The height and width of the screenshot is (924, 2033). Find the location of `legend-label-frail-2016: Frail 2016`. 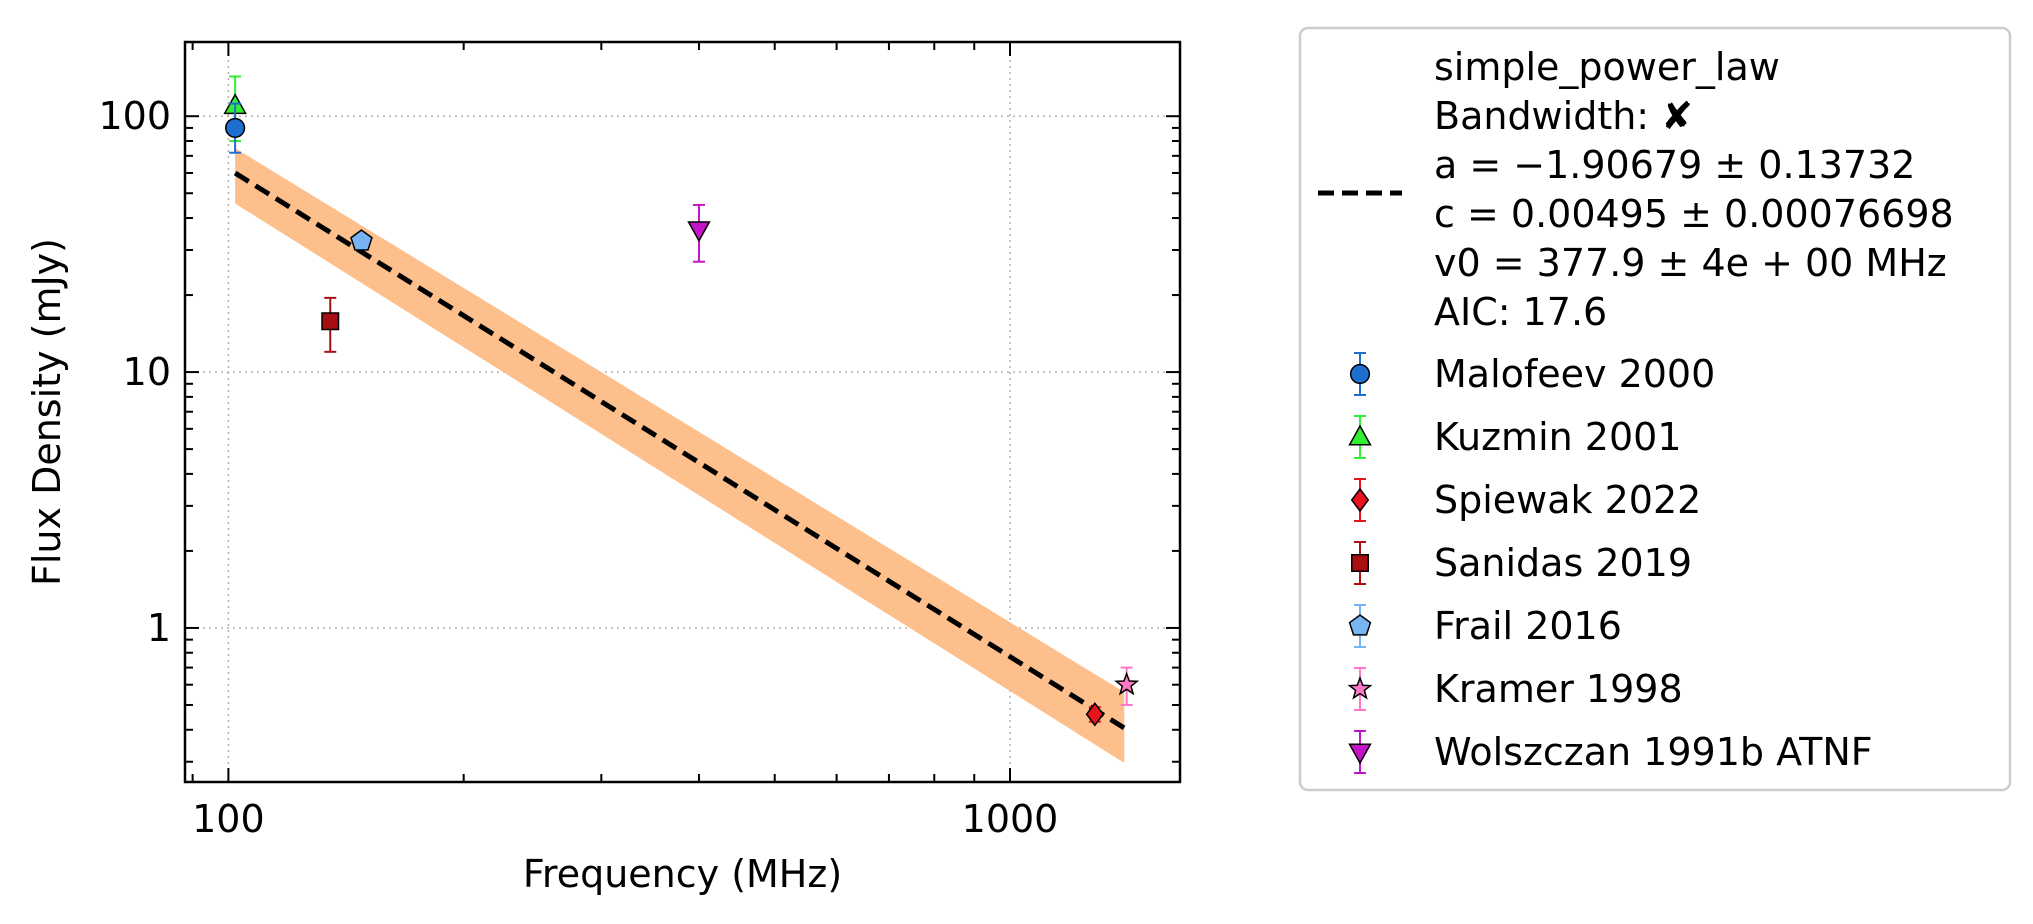

legend-label-frail-2016: Frail 2016 is located at coordinates (1528, 626).